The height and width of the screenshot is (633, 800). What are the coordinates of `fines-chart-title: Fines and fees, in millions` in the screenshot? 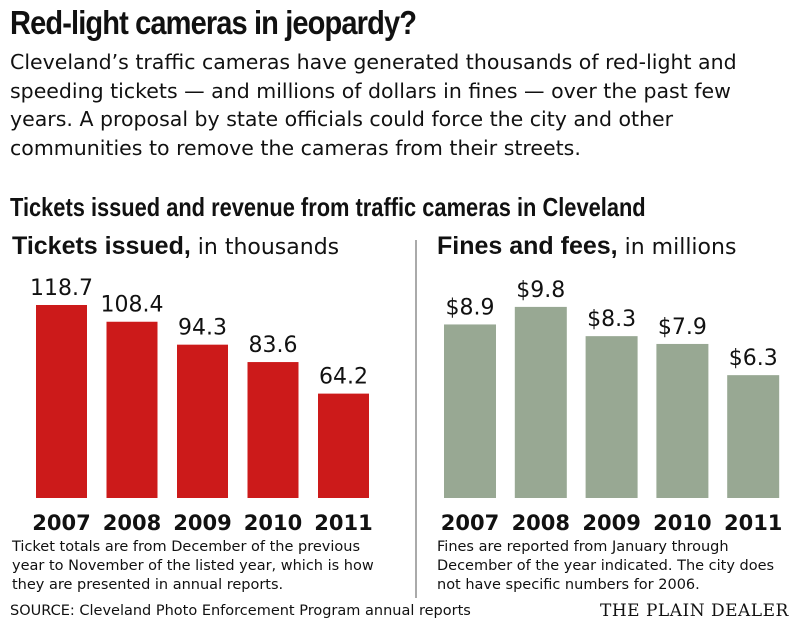 It's located at (586, 246).